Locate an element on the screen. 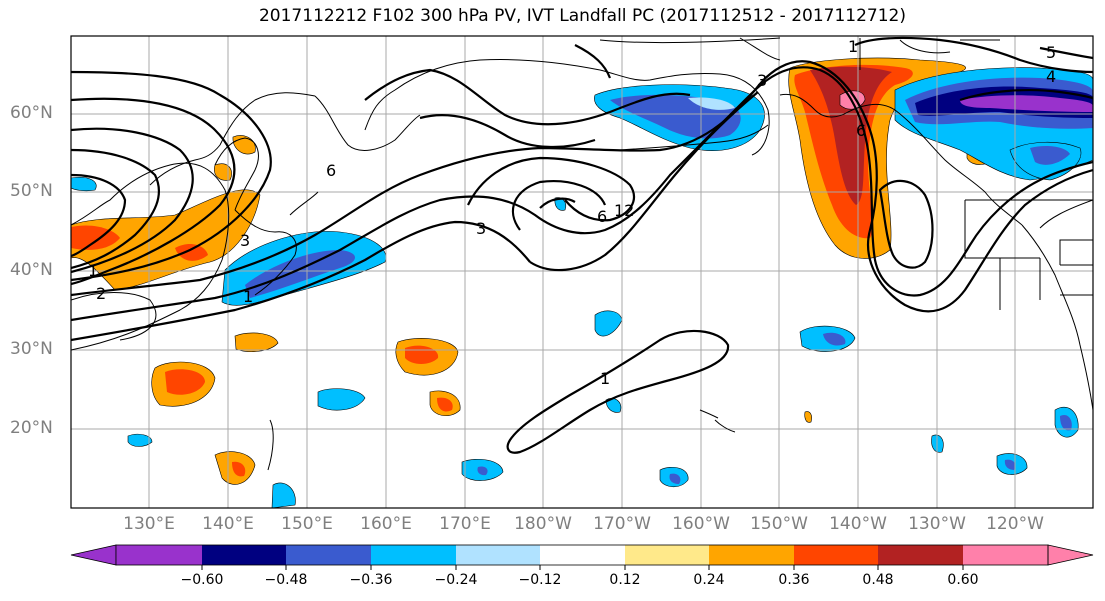  colorbar is located at coordinates (582, 557).